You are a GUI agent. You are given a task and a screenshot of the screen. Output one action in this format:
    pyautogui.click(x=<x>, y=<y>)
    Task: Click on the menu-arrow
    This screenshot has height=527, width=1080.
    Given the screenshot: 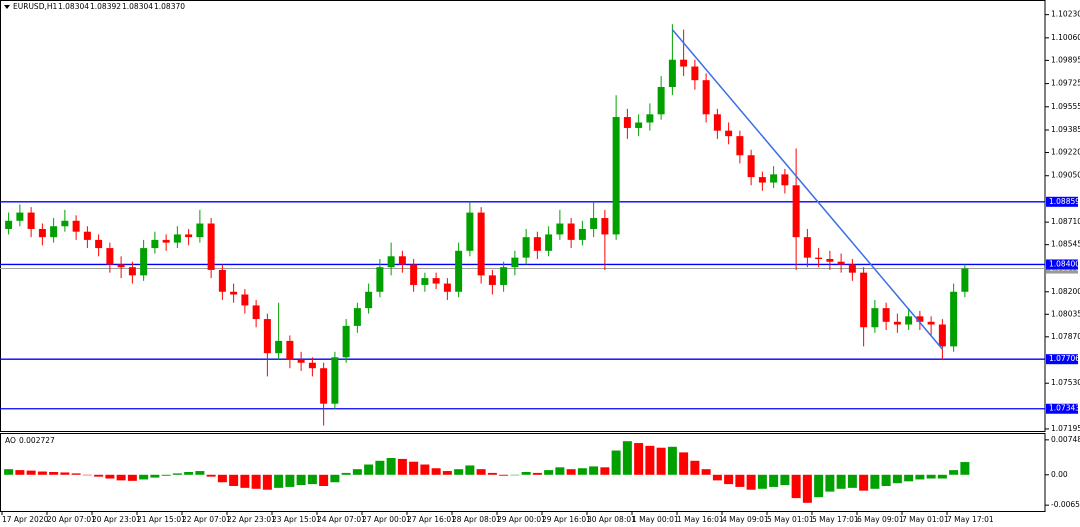 What is the action you would take?
    pyautogui.click(x=7, y=7)
    